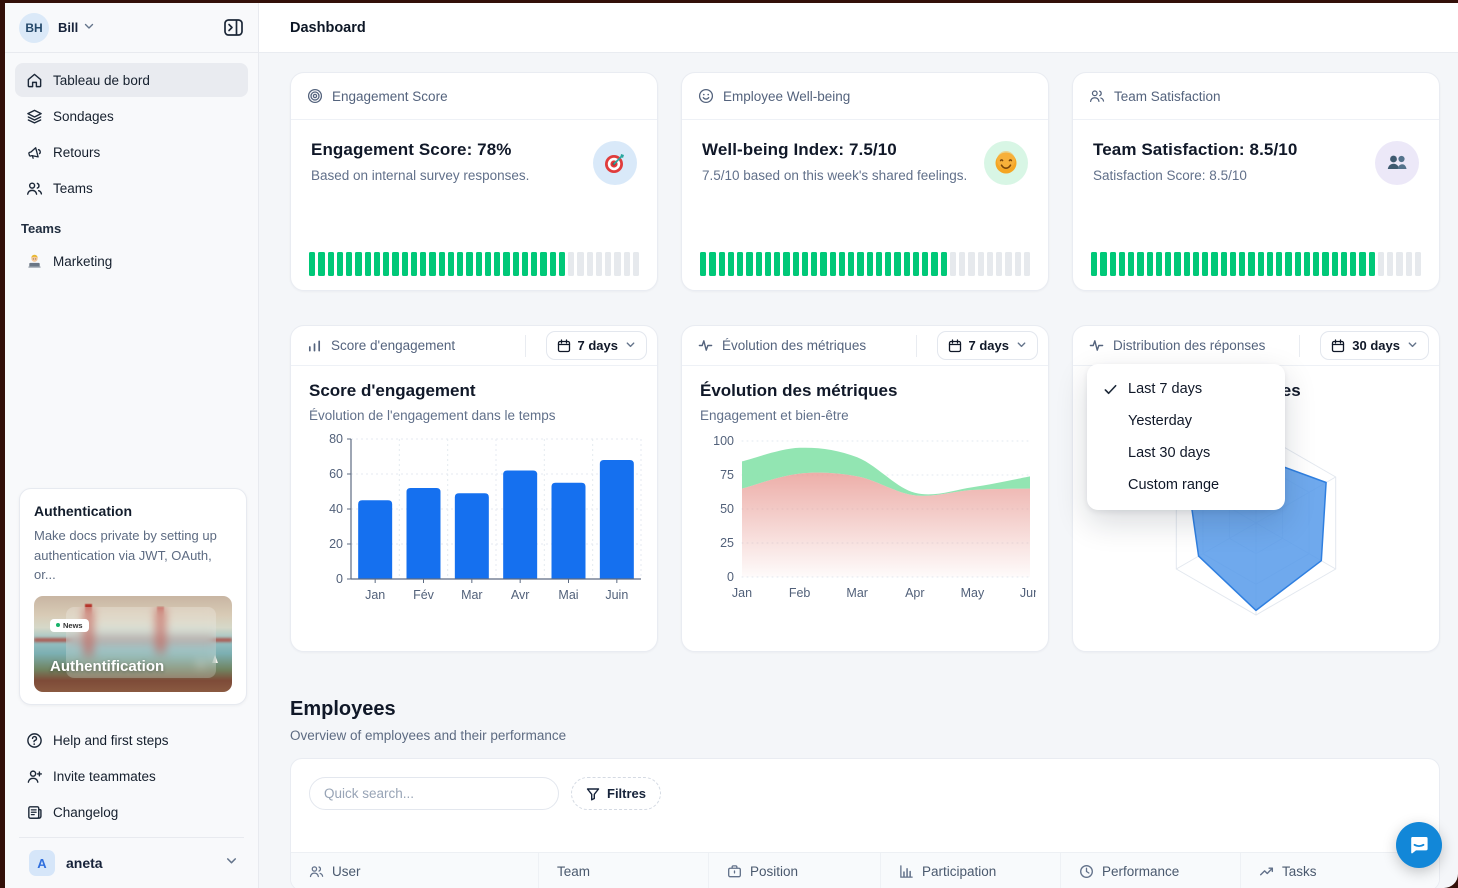 Image resolution: width=1458 pixels, height=888 pixels. What do you see at coordinates (86, 812) in the screenshot?
I see `sidebar-item-label: Changelog` at bounding box center [86, 812].